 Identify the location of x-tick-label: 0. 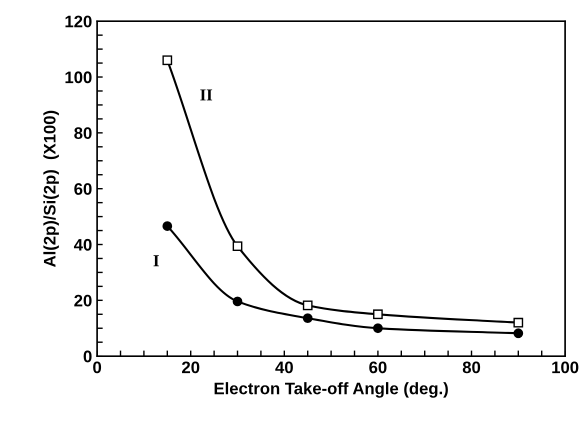
(97, 367).